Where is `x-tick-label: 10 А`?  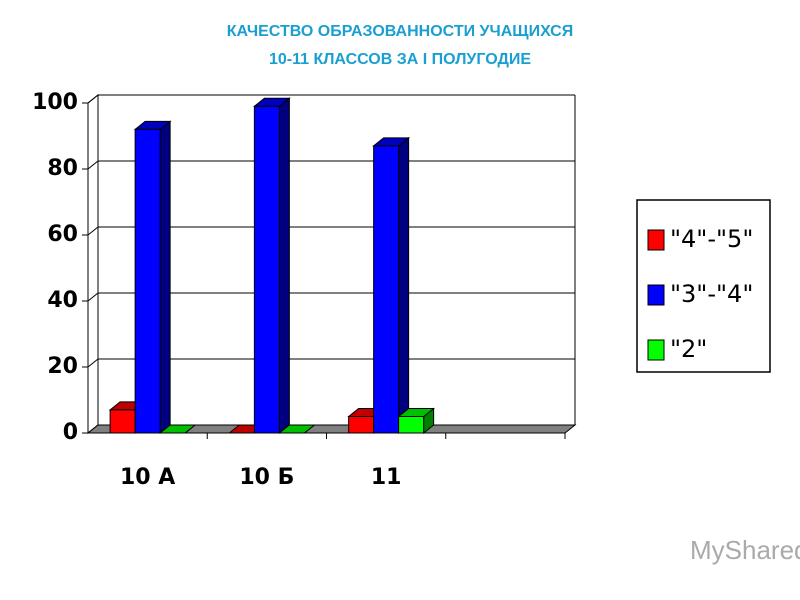 x-tick-label: 10 А is located at coordinates (147, 477).